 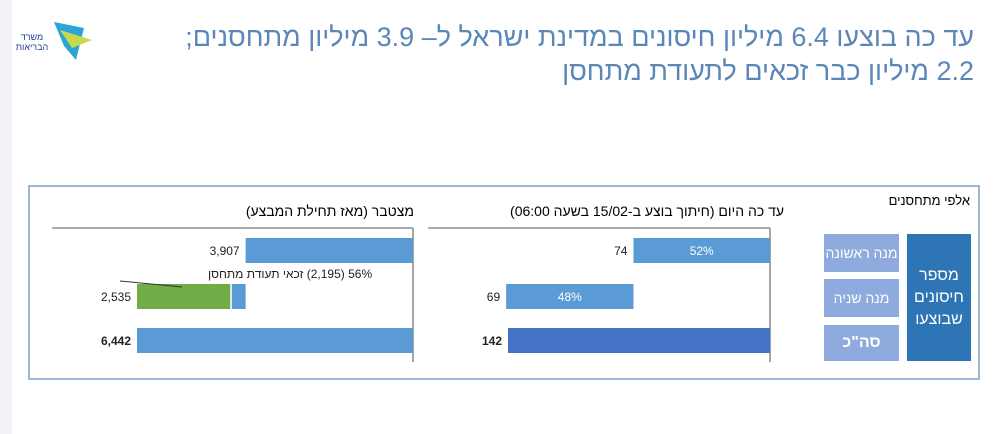 I want to click on eligible-label: 56% (2,195) זכאי תעודת מתחסן, so click(x=290, y=274).